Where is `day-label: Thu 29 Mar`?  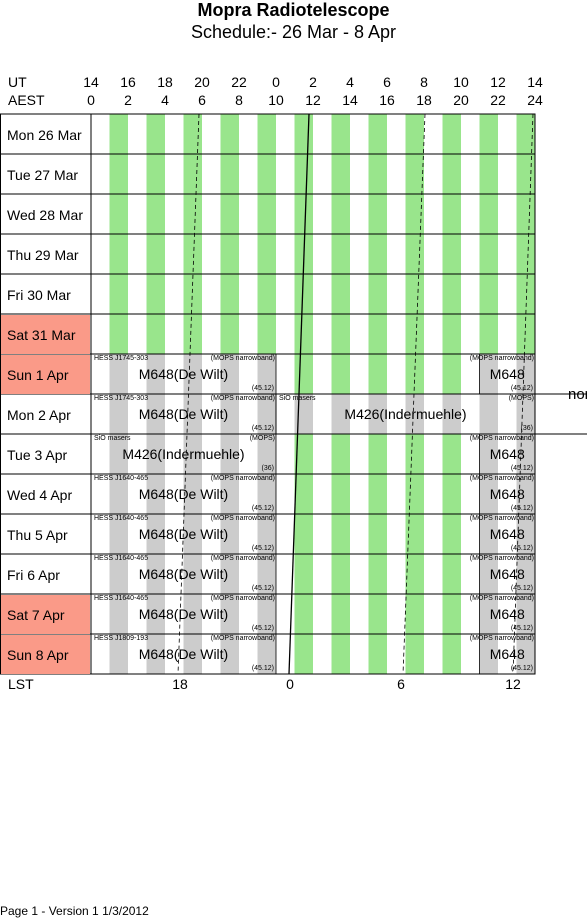
day-label: Thu 29 Mar is located at coordinates (43, 255).